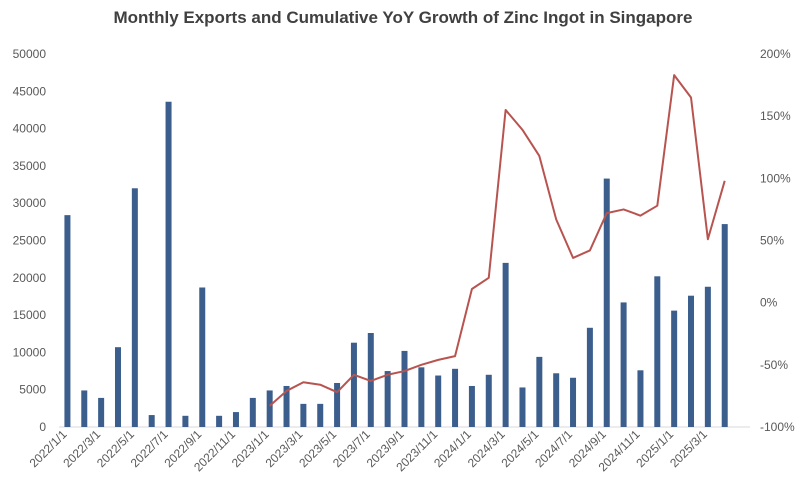  I want to click on y2-tick-label: 150%, so click(775, 116).